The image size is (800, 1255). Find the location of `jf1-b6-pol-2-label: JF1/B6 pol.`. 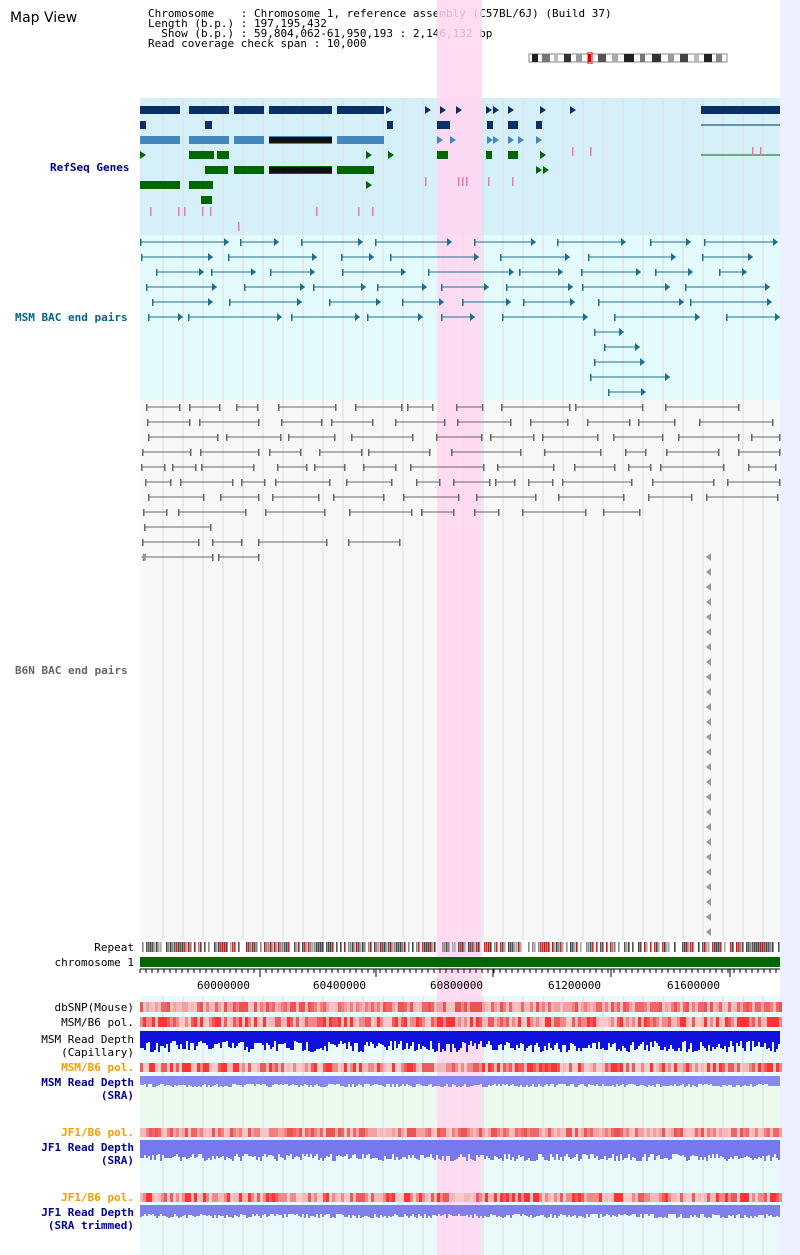

jf1-b6-pol-2-label: JF1/B6 pol. is located at coordinates (97, 1197).